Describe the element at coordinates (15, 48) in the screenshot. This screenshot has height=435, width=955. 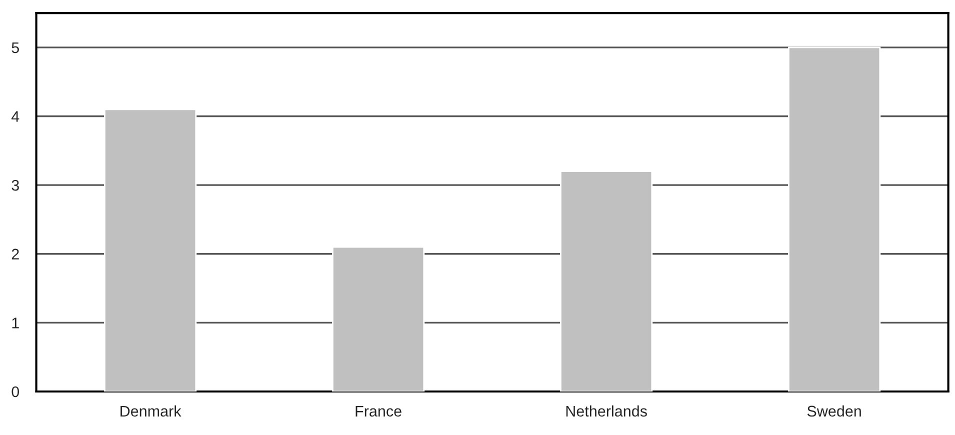
I see `y-tick-label: 5` at that location.